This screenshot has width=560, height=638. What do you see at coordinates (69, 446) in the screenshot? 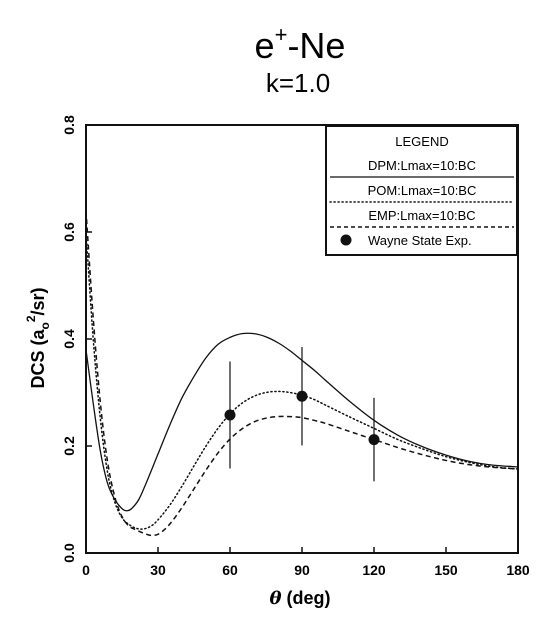
I see `y-tick-label: 0.2` at bounding box center [69, 446].